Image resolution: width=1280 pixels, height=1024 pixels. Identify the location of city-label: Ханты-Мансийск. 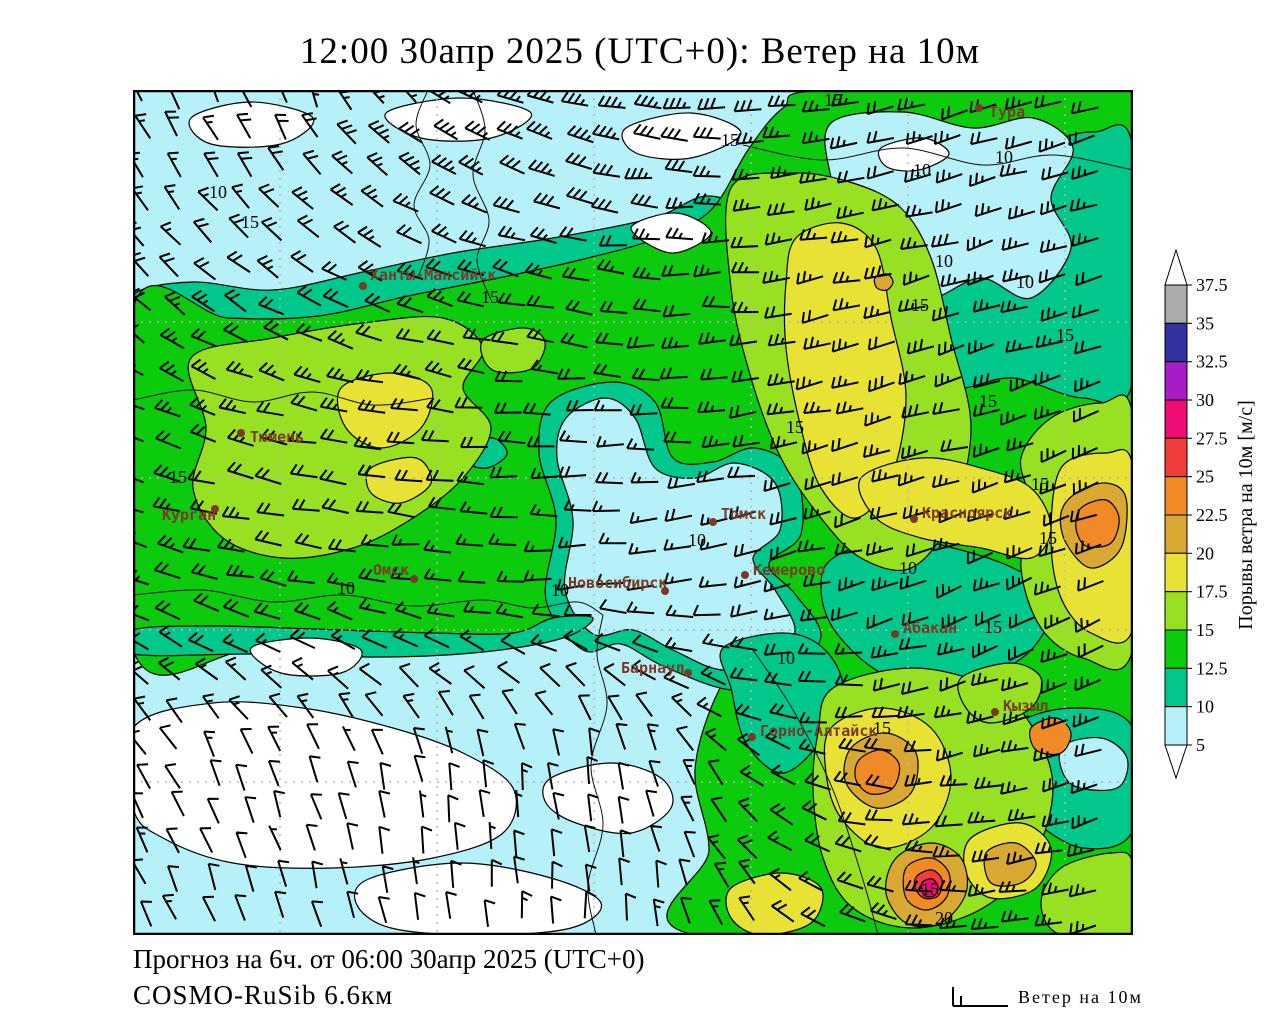
(433, 275).